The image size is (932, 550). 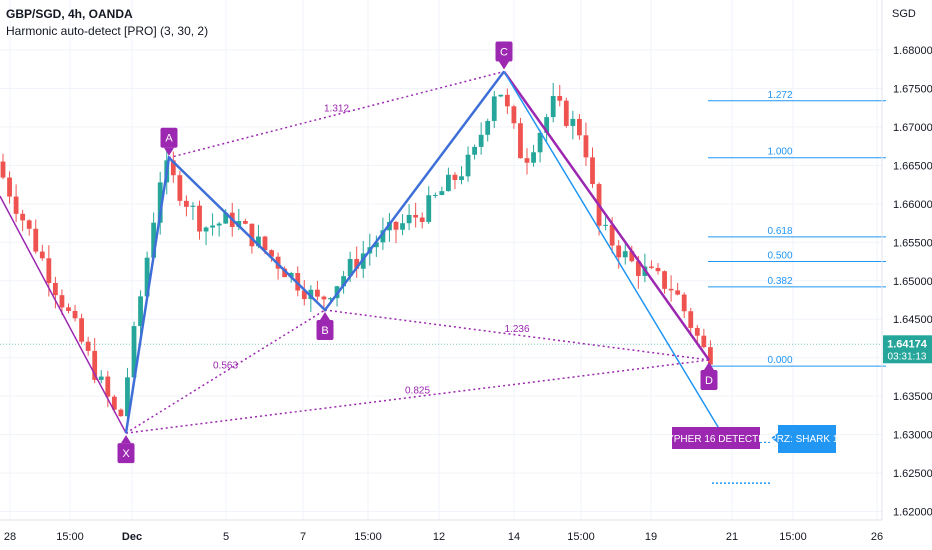 I want to click on time-tick-label: 28, so click(x=10, y=537).